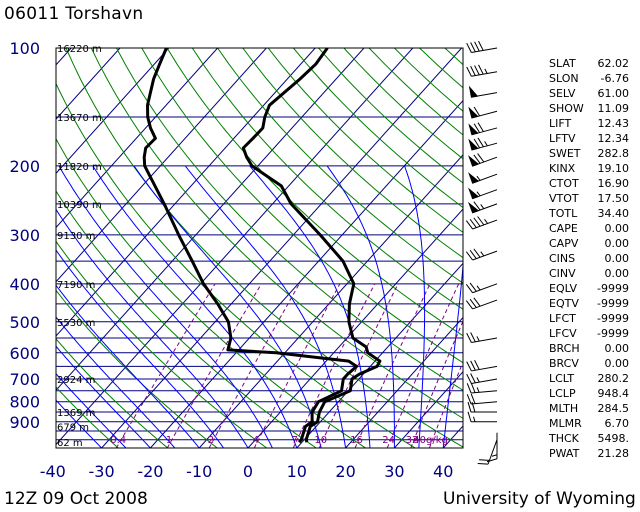  I want to click on index-label: SELV, so click(562, 93).